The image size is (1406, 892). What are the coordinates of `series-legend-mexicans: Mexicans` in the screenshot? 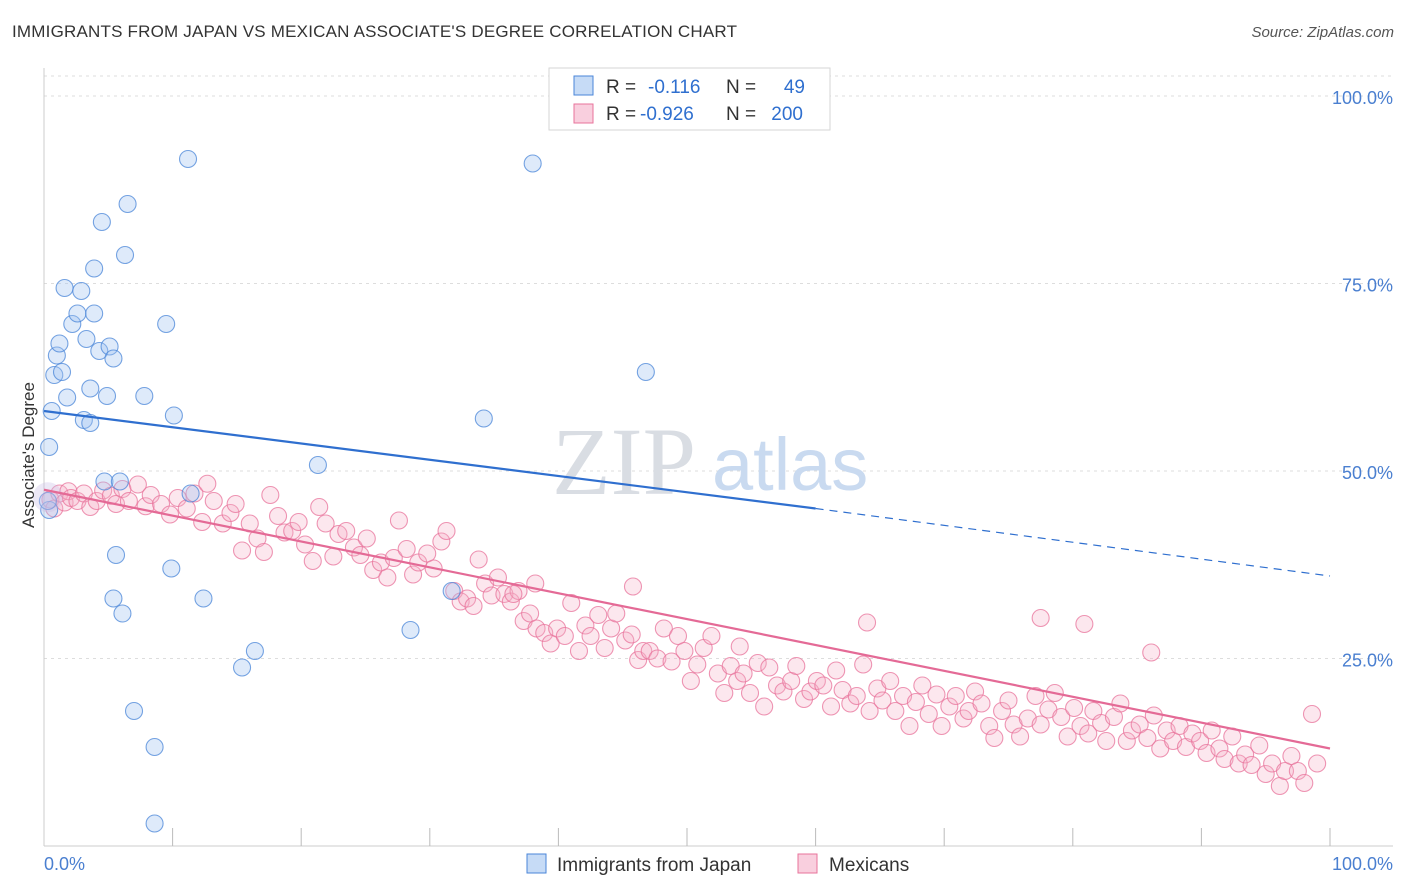 It's located at (869, 865).